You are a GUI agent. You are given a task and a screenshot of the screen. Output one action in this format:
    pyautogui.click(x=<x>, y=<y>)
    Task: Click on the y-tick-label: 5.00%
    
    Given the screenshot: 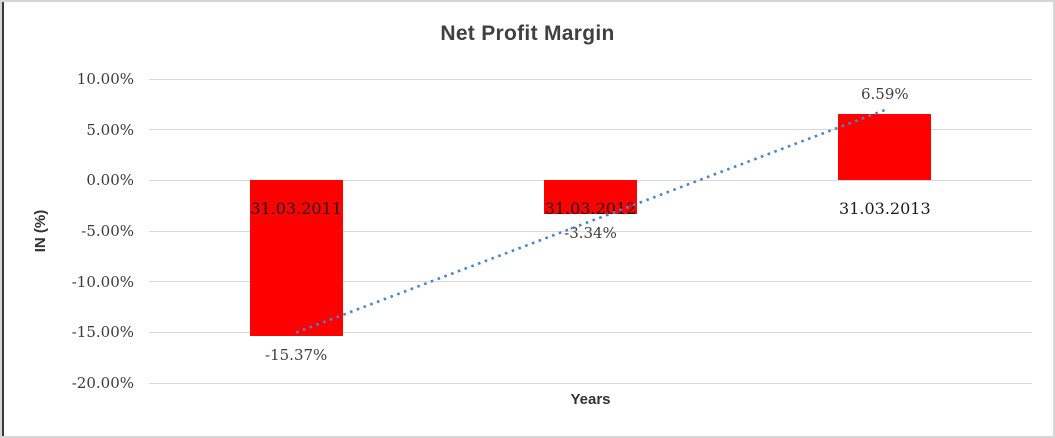 What is the action you would take?
    pyautogui.click(x=110, y=129)
    